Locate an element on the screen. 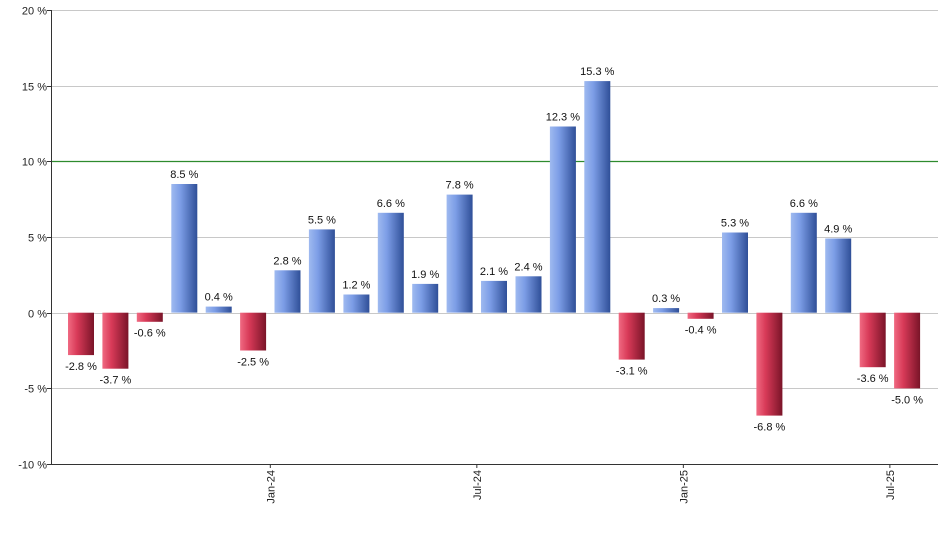 This screenshot has height=550, width=940. data-label: -3.7 % is located at coordinates (116, 381).